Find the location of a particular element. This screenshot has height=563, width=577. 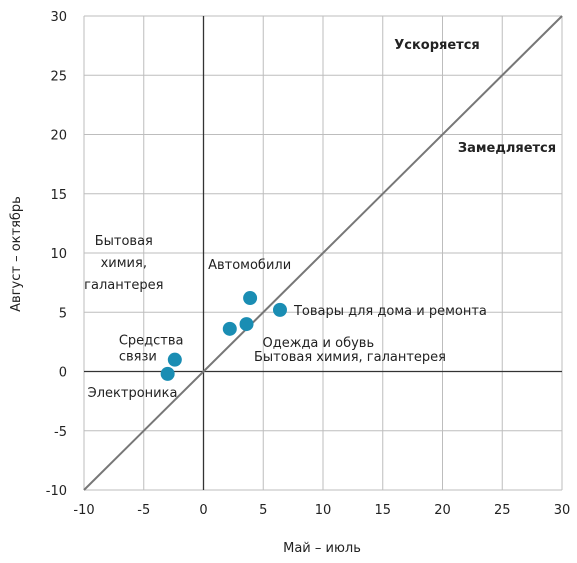

point-label: Средства связи is located at coordinates (151, 349).